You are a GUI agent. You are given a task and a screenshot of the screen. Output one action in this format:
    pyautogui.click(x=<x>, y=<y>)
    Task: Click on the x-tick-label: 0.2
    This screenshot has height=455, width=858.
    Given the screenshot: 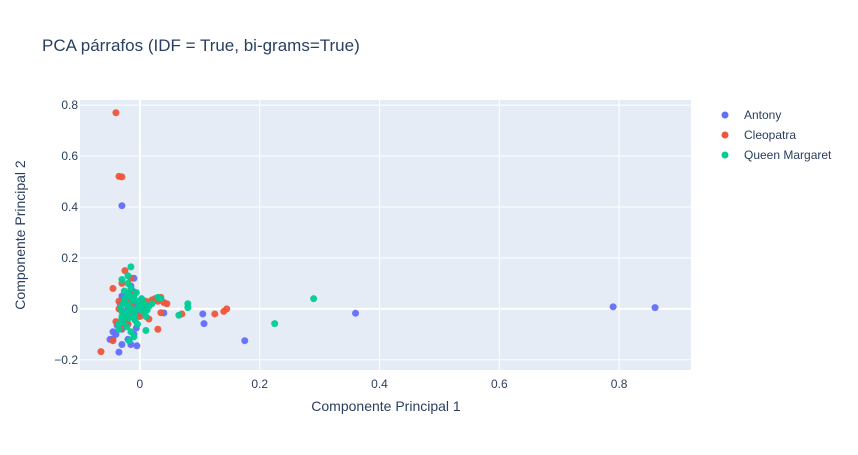 What is the action you would take?
    pyautogui.click(x=259, y=384)
    